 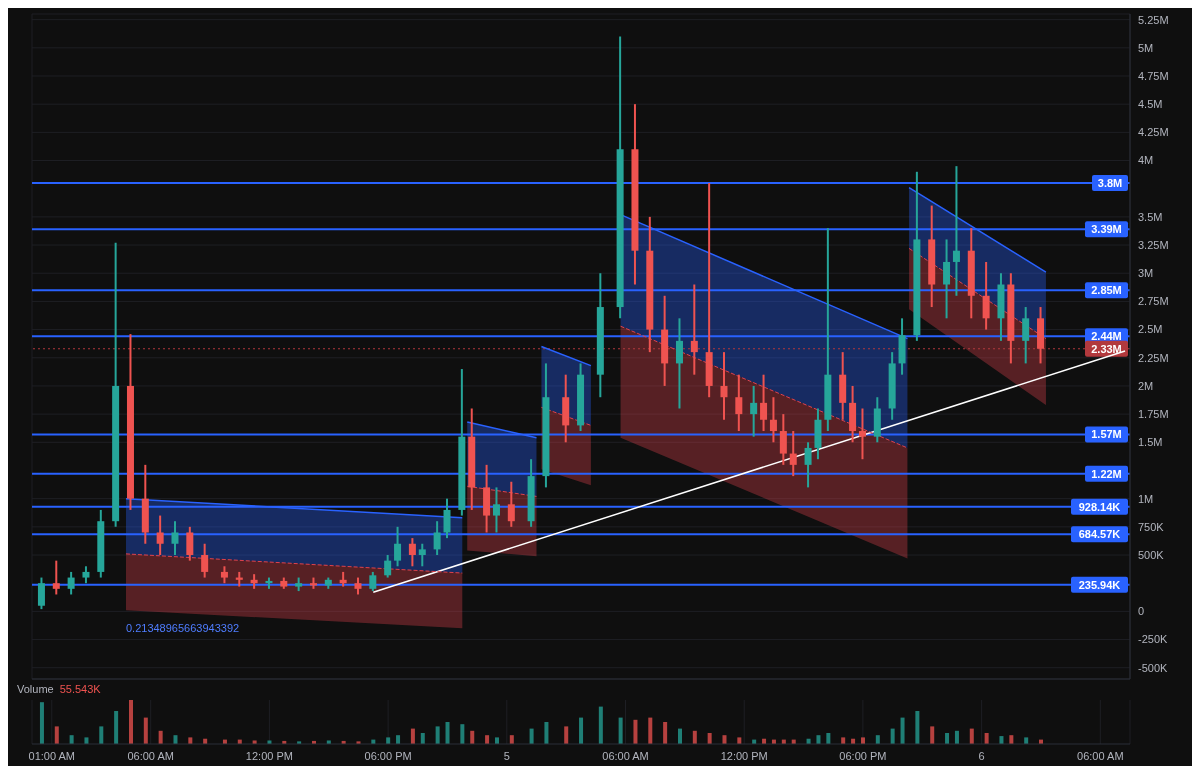 What do you see at coordinates (1099, 534) in the screenshot?
I see `ref-line-label: 684.57K` at bounding box center [1099, 534].